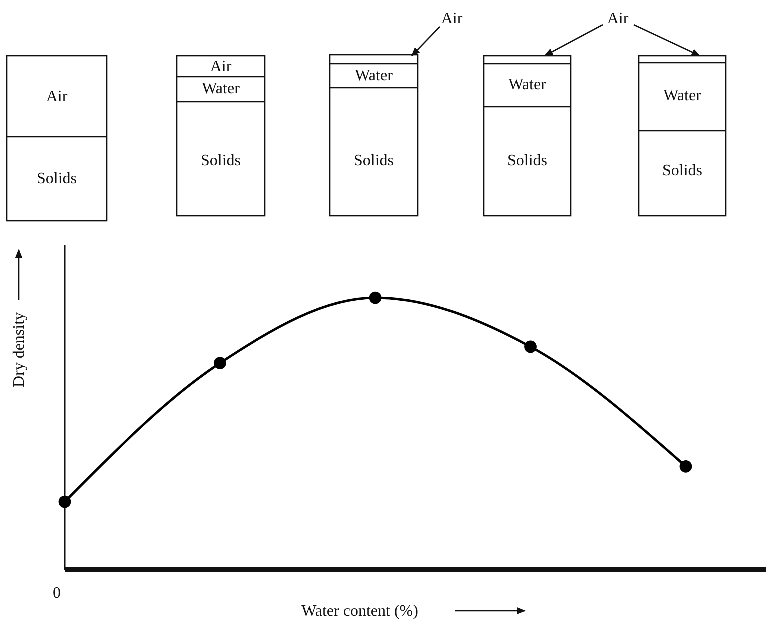  What do you see at coordinates (57, 593) in the screenshot?
I see `text: 0` at bounding box center [57, 593].